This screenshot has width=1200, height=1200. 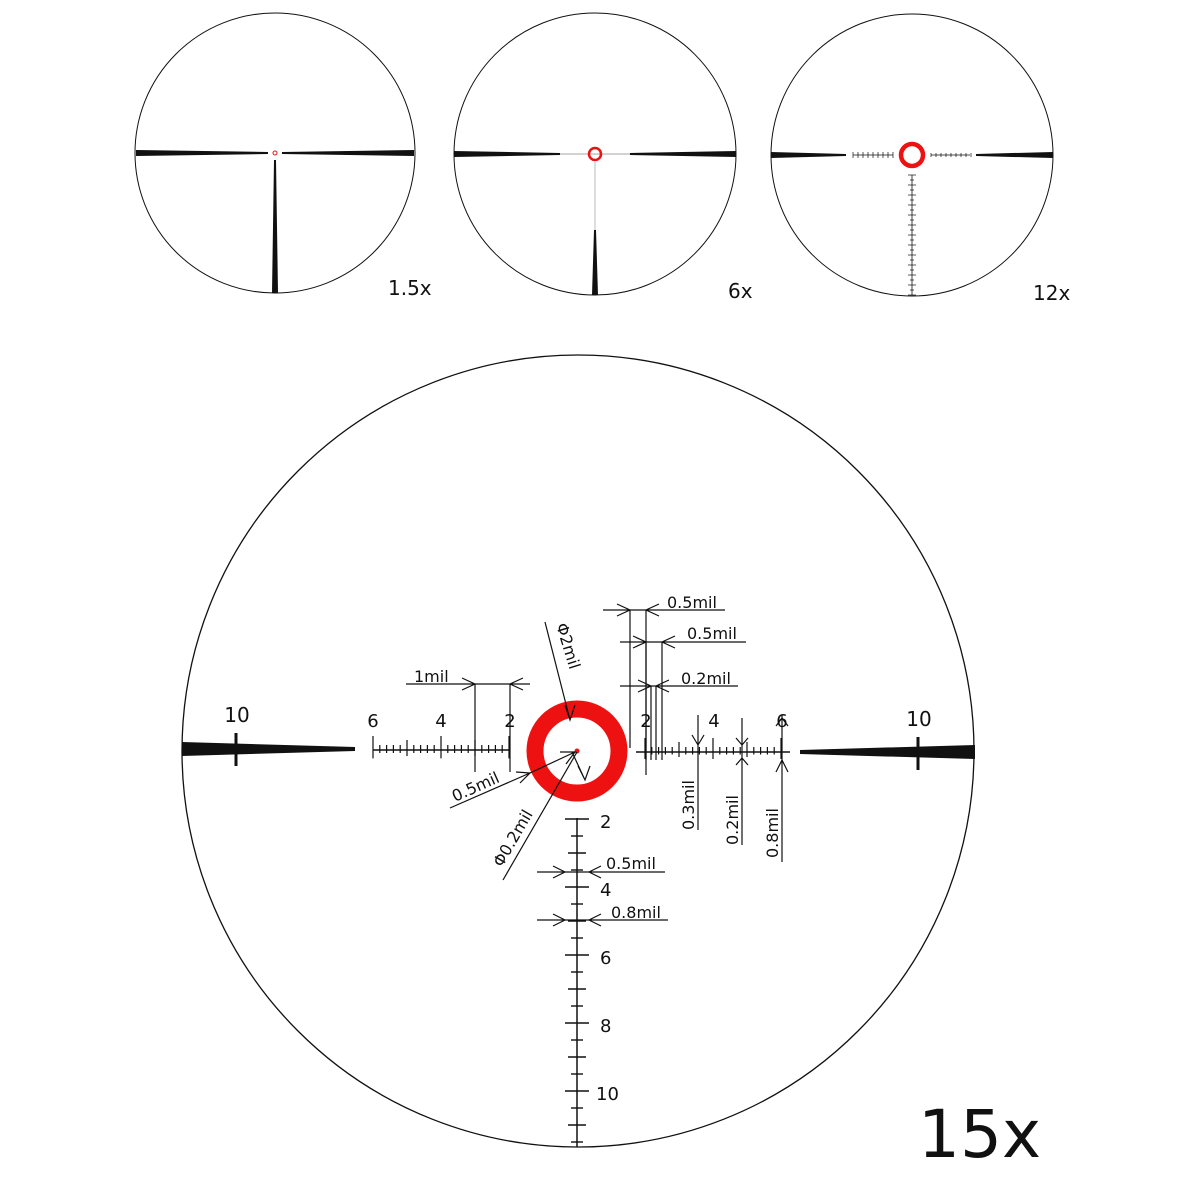 What do you see at coordinates (918, 719) in the screenshot?
I see `right-post-label: 10` at bounding box center [918, 719].